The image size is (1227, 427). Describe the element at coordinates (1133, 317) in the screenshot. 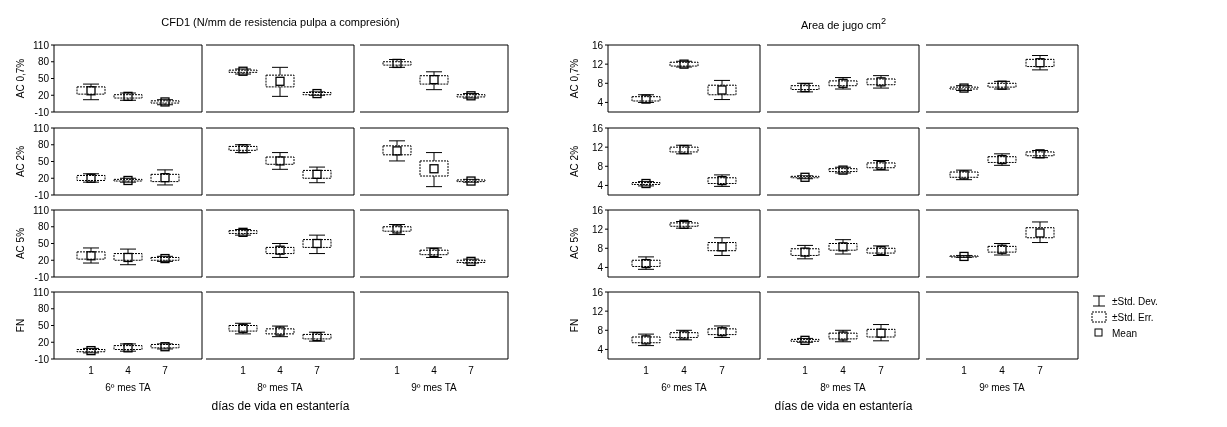

I see `text: ±Std. Err.` at that location.